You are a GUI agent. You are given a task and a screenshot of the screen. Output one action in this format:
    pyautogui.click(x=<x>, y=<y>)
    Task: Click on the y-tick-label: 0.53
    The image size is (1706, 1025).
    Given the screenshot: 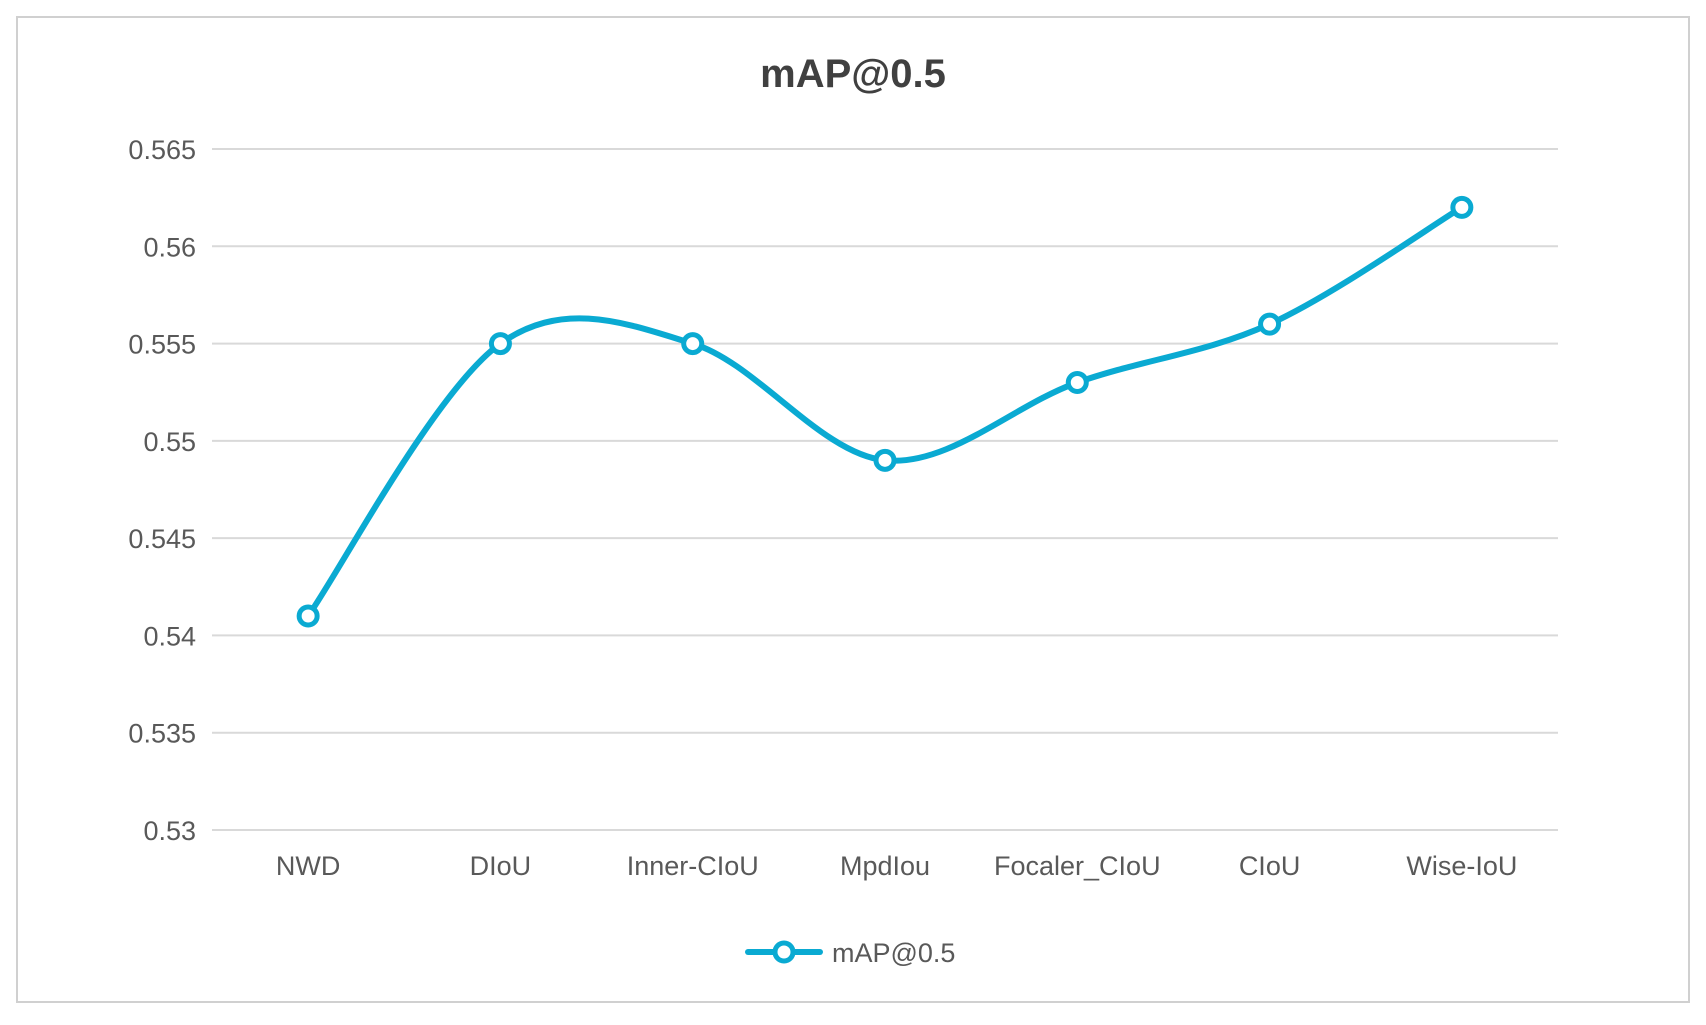 What is the action you would take?
    pyautogui.click(x=169, y=831)
    